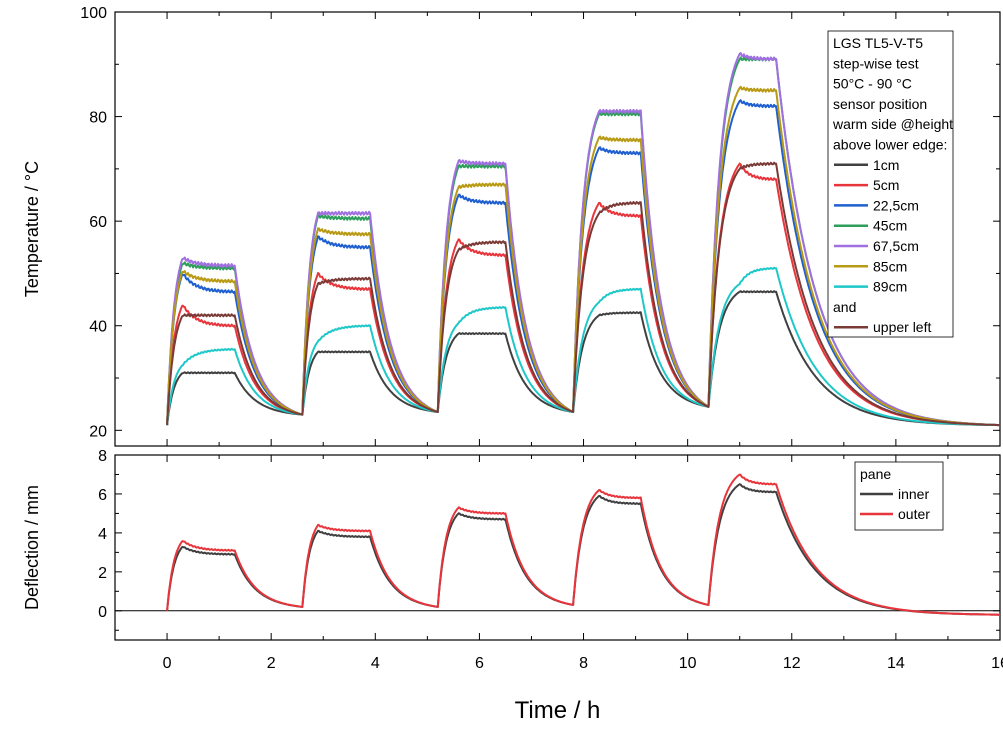  Describe the element at coordinates (32, 547) in the screenshot. I see `y-axis-title: Deflection / mm` at that location.